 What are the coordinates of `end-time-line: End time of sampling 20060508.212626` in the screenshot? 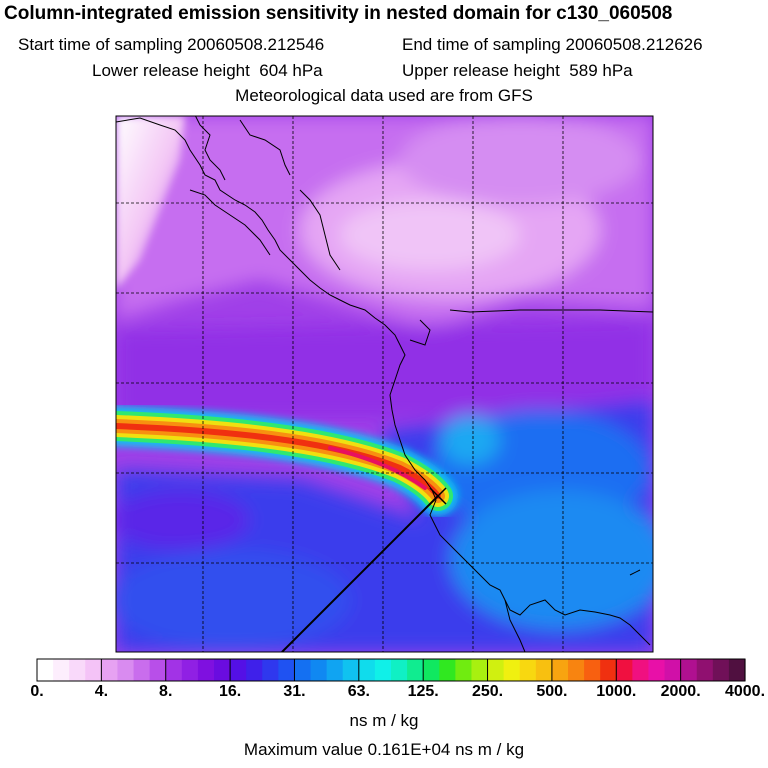 It's located at (552, 45).